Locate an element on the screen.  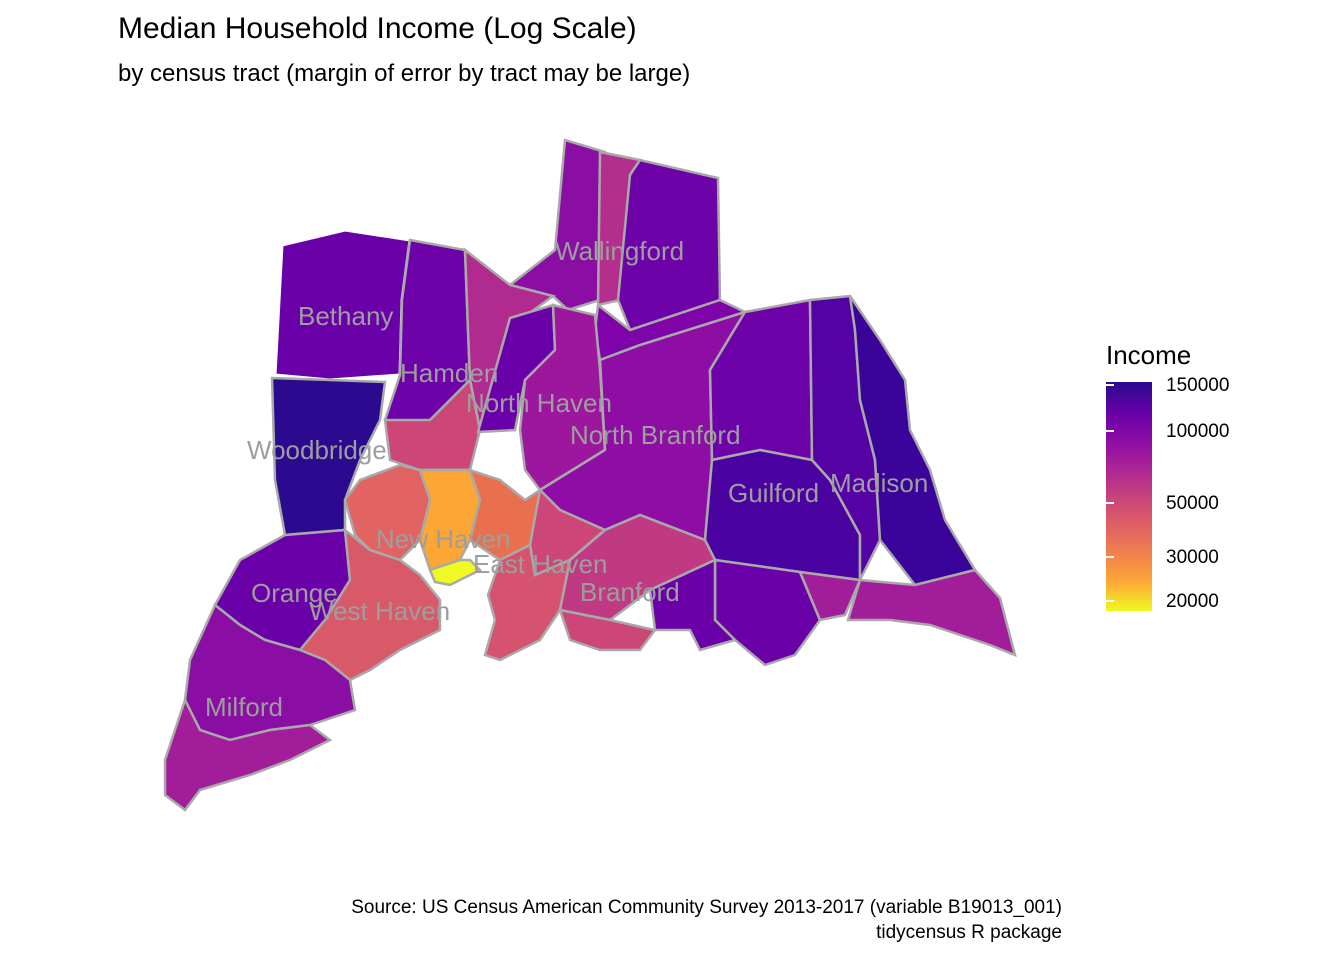
legend-tick-50000: 50000 is located at coordinates (1192, 503).